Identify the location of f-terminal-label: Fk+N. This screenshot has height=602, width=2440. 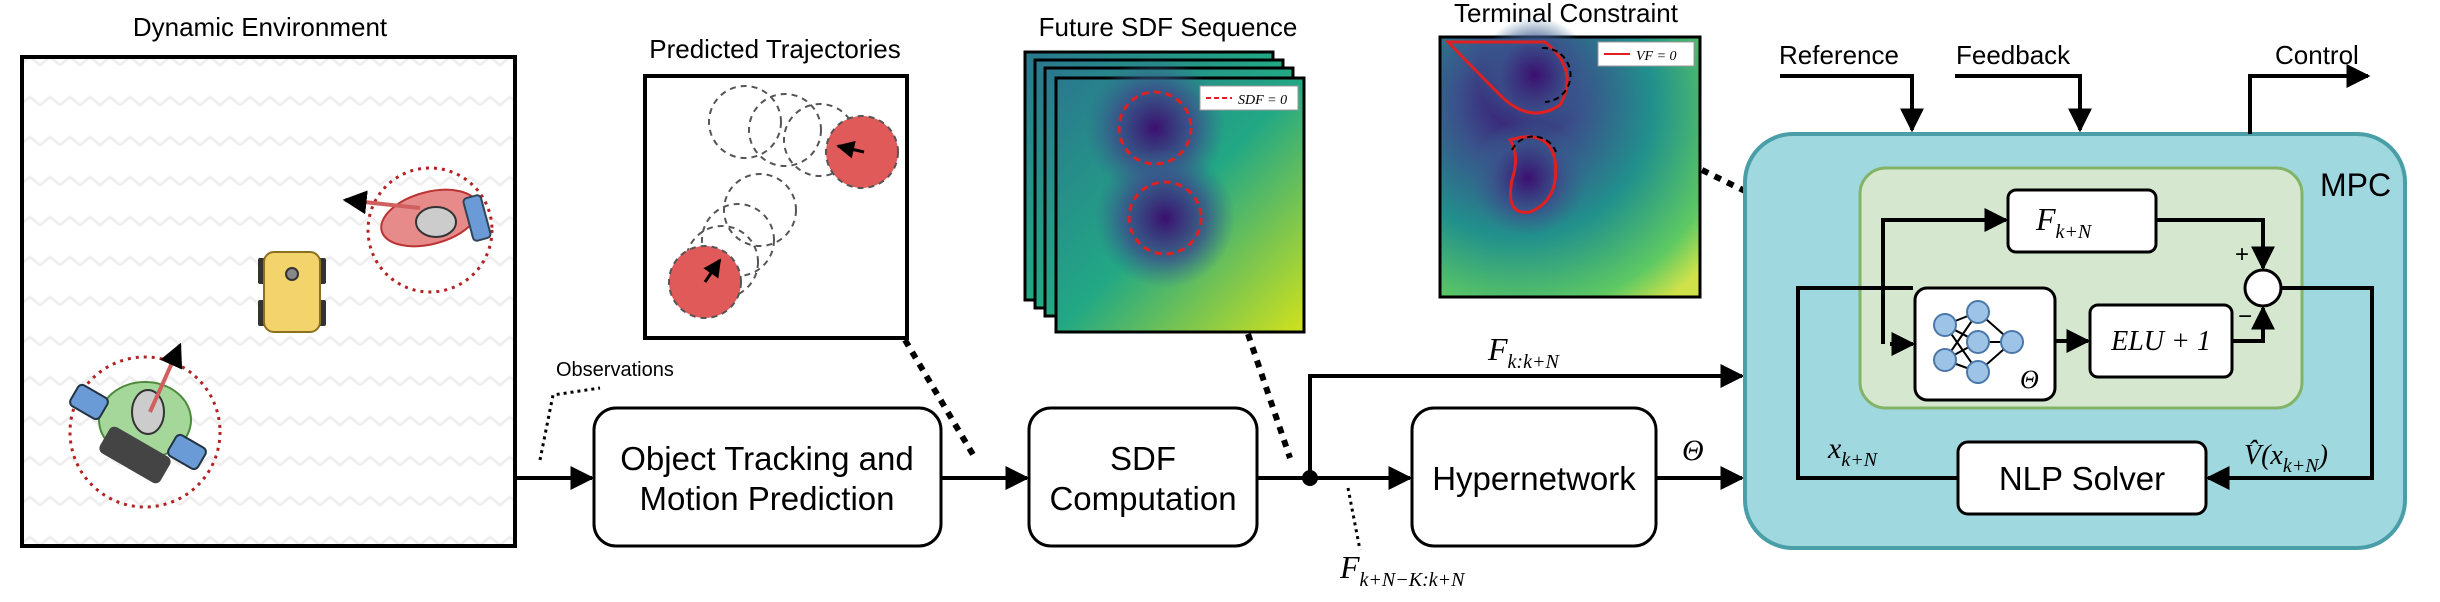
(2064, 222).